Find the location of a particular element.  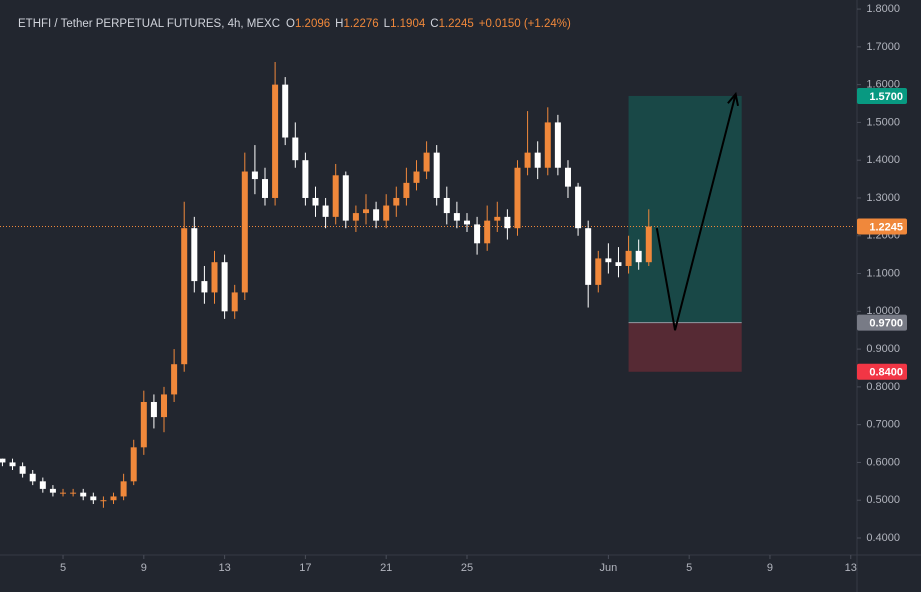

ohlc-key: C is located at coordinates (434, 24).